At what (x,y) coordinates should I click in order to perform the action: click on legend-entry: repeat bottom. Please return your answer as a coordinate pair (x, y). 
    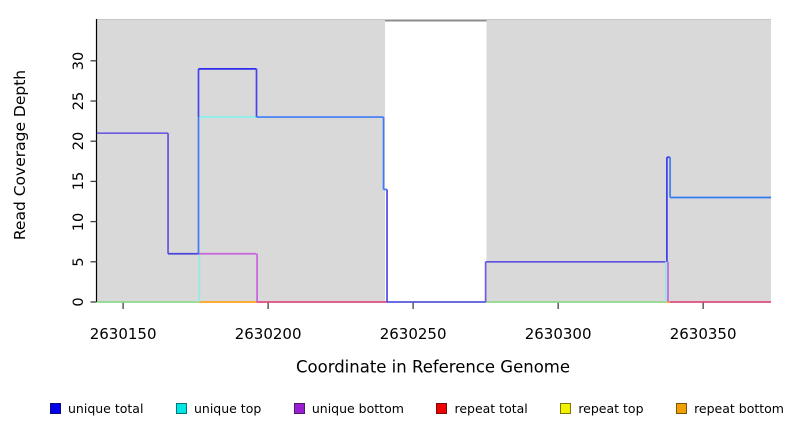
    Looking at the image, I should click on (730, 408).